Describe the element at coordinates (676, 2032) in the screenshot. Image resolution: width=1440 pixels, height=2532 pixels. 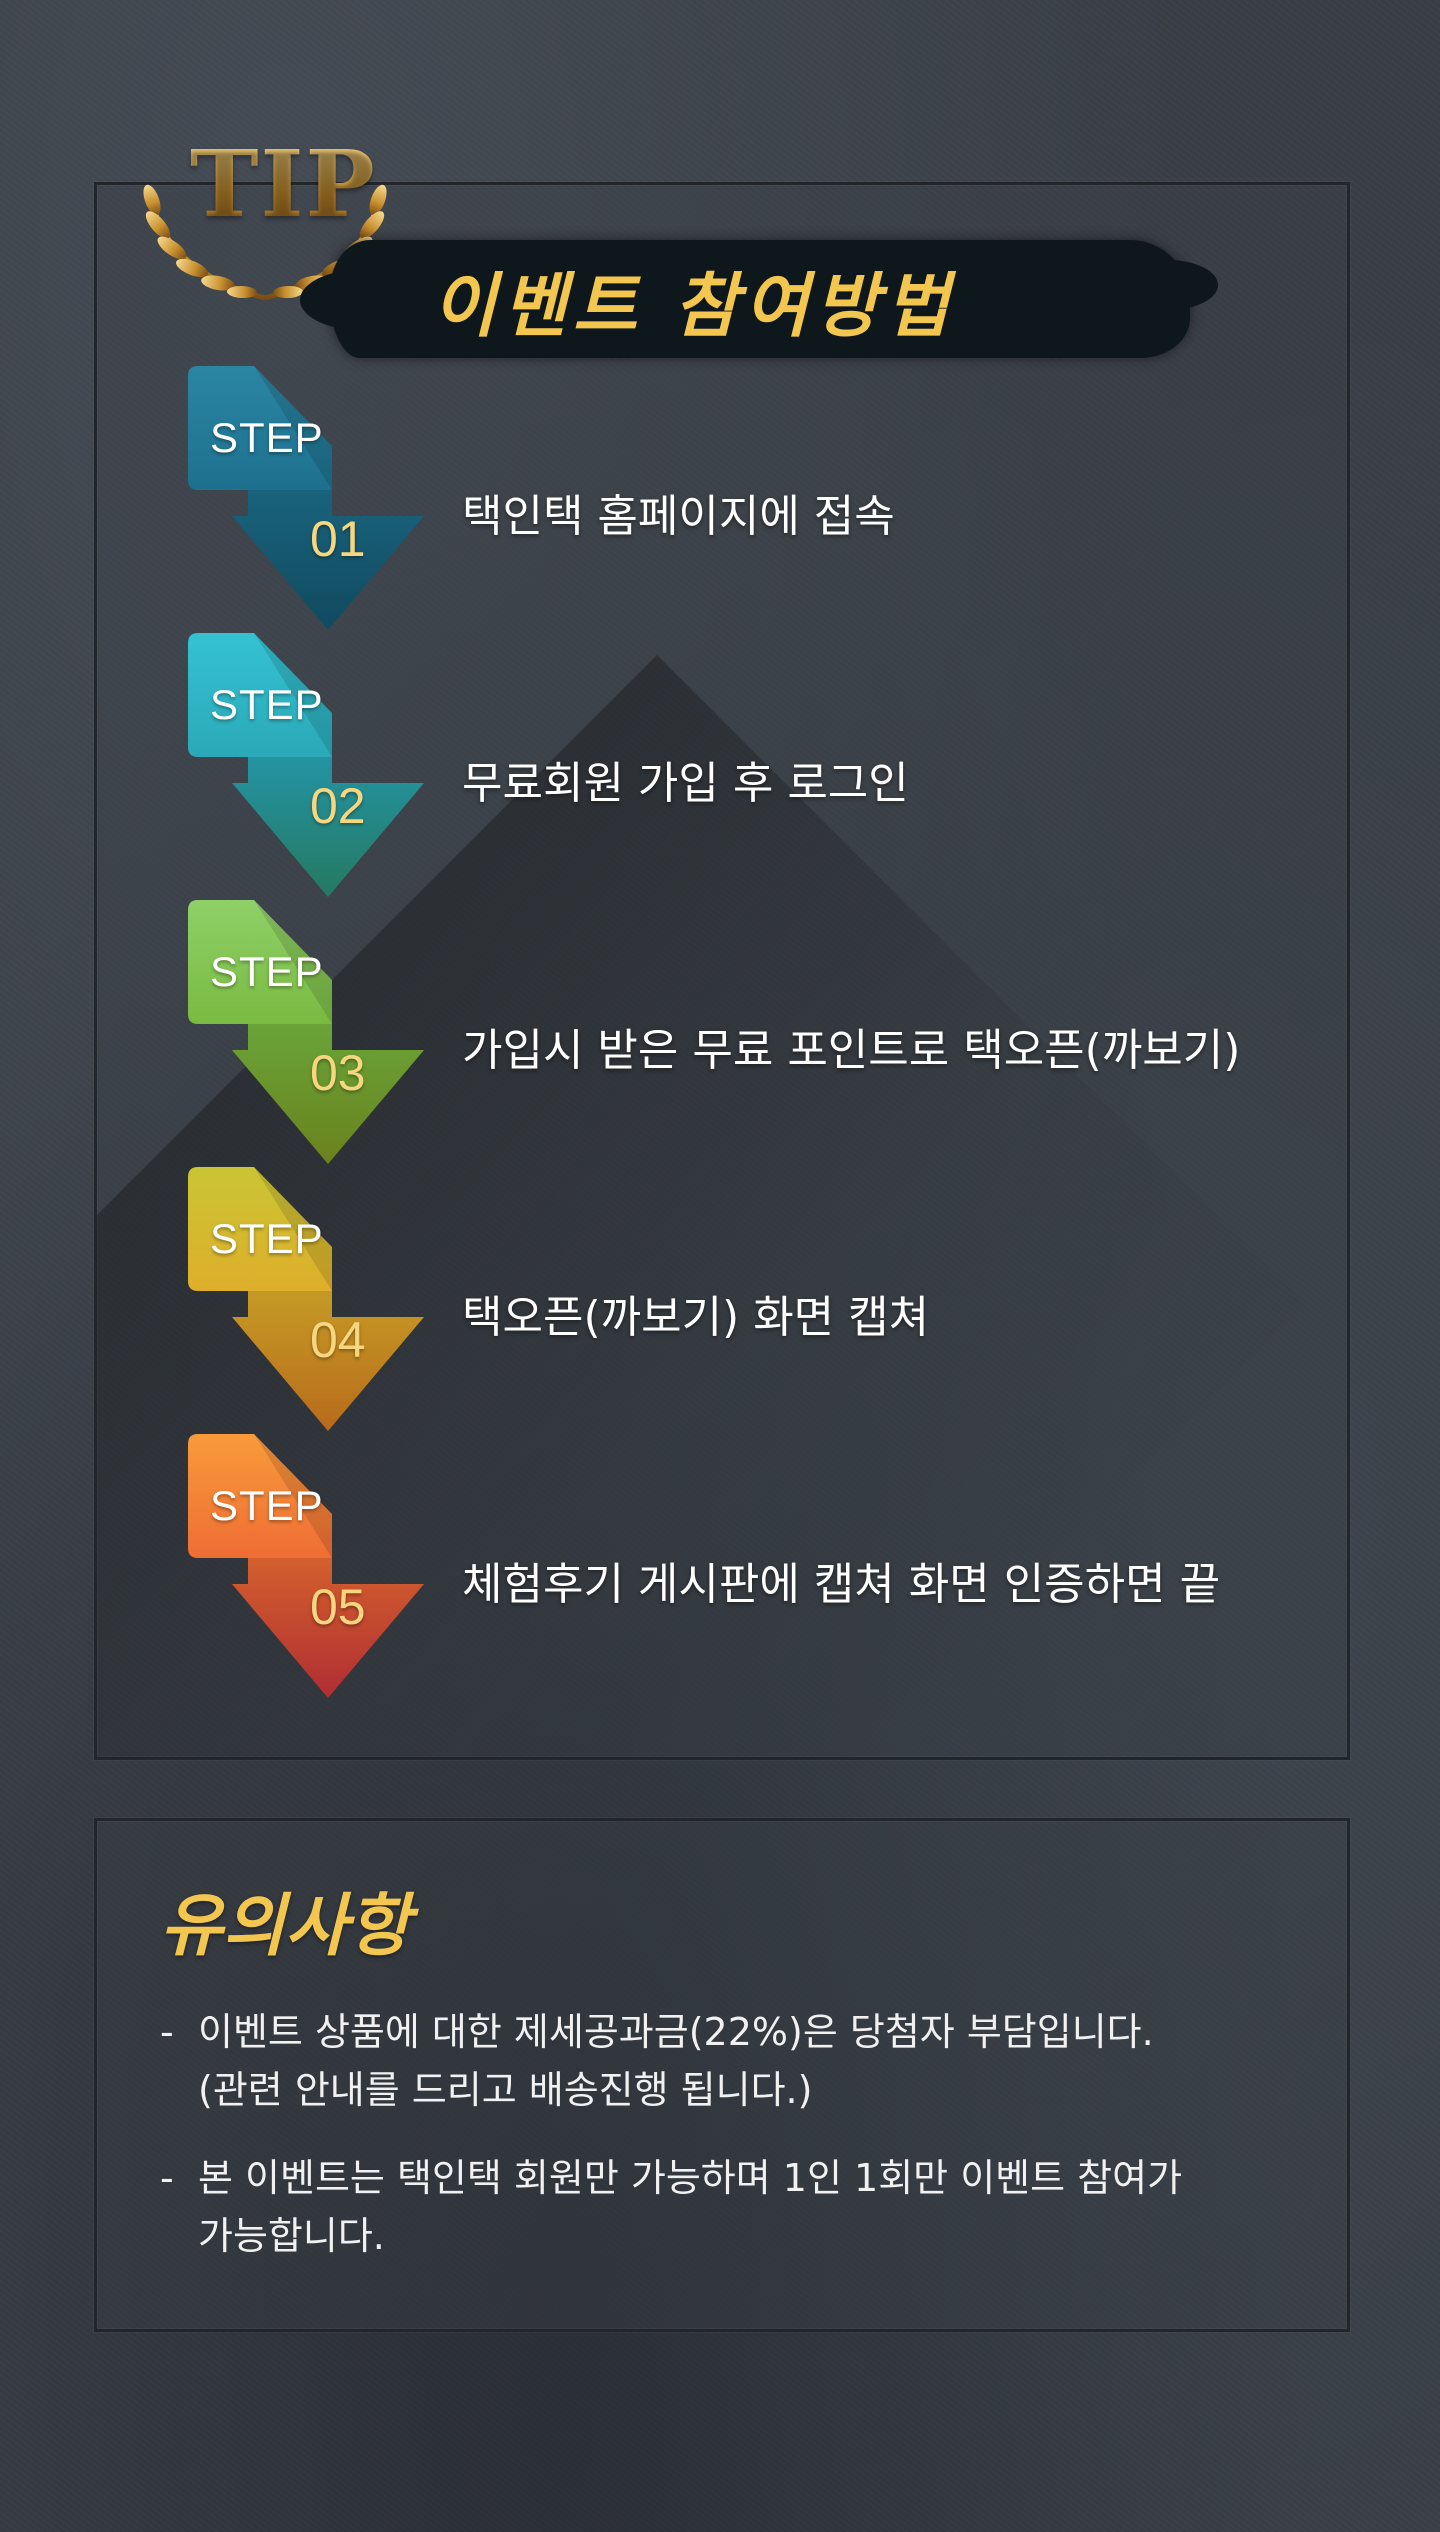
I see `notice-line: 이벤트 상품에 대한 제세공과금(22%)은 당첨자 부담입니다.` at that location.